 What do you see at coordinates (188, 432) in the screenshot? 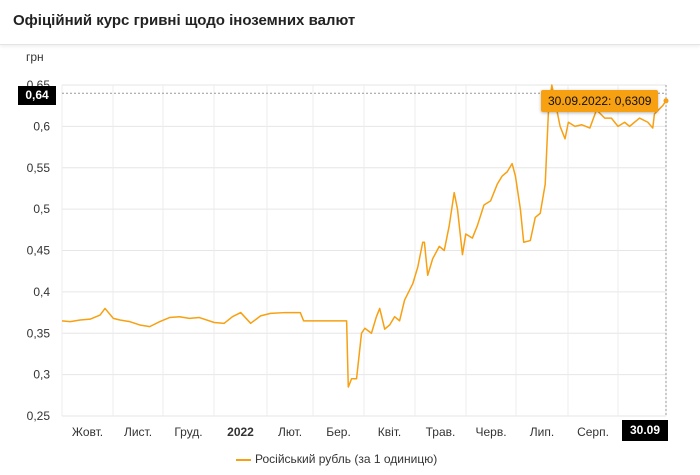
I see `x-tick-label: Груд.` at bounding box center [188, 432].